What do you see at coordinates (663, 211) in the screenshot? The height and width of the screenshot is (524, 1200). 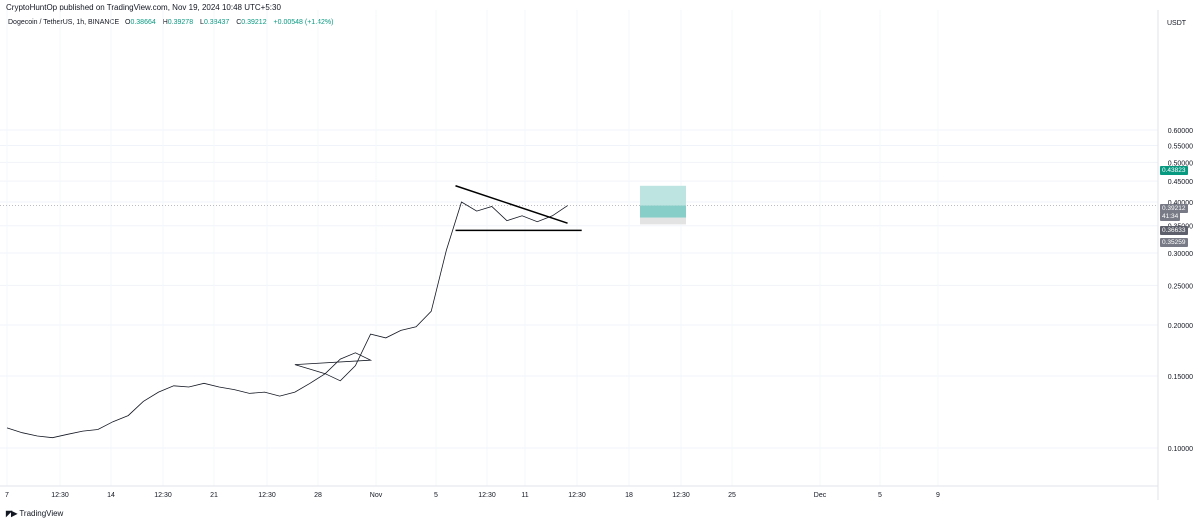 I see `profit-fill-zone` at bounding box center [663, 211].